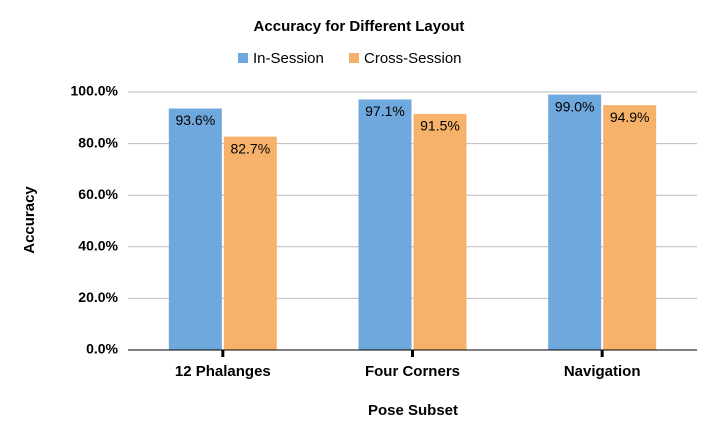 This screenshot has height=440, width=718. I want to click on data-label: 97.1%, so click(385, 111).